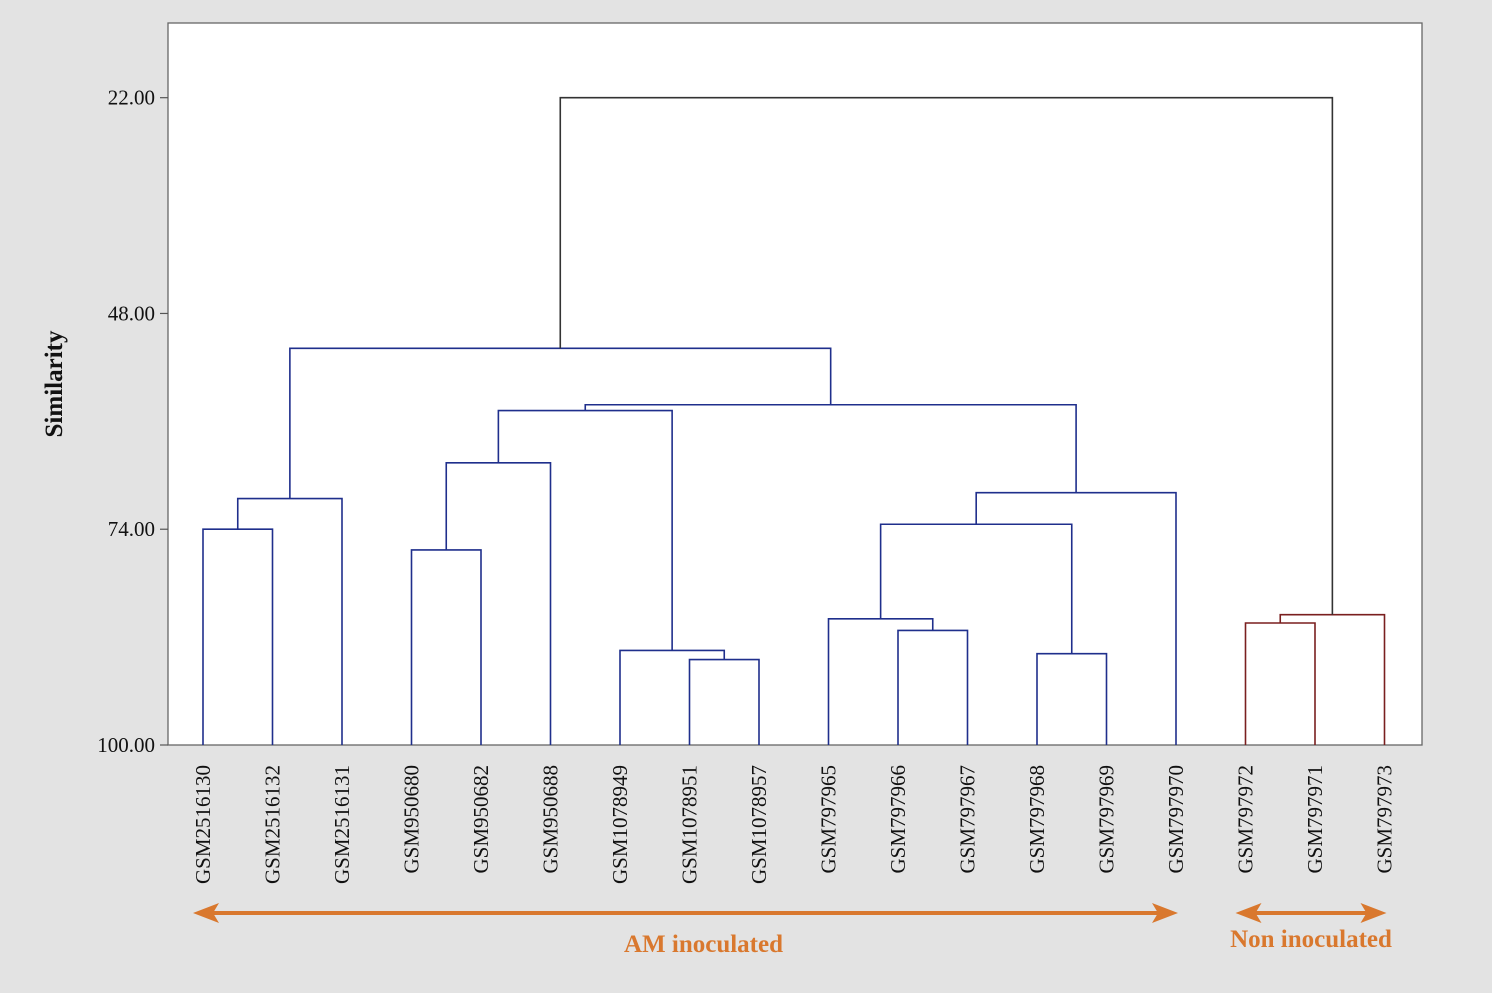 Image resolution: width=1492 pixels, height=993 pixels. I want to click on leaf-label: GSM797969, so click(1107, 819).